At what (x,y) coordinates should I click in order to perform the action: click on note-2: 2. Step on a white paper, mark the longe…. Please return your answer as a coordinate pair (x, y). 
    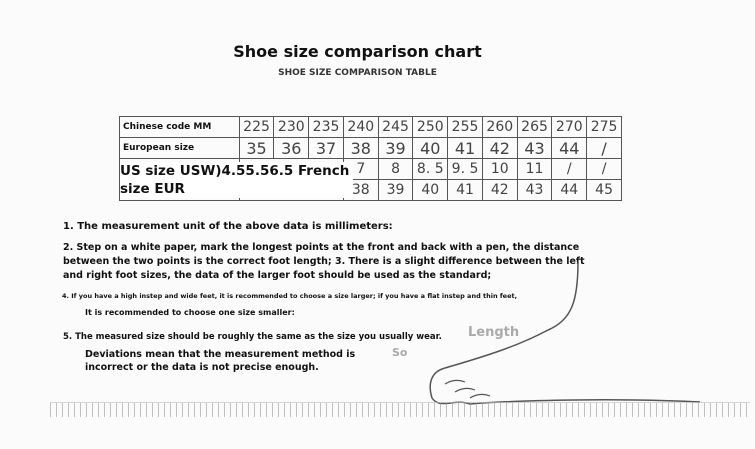
    Looking at the image, I should click on (324, 261).